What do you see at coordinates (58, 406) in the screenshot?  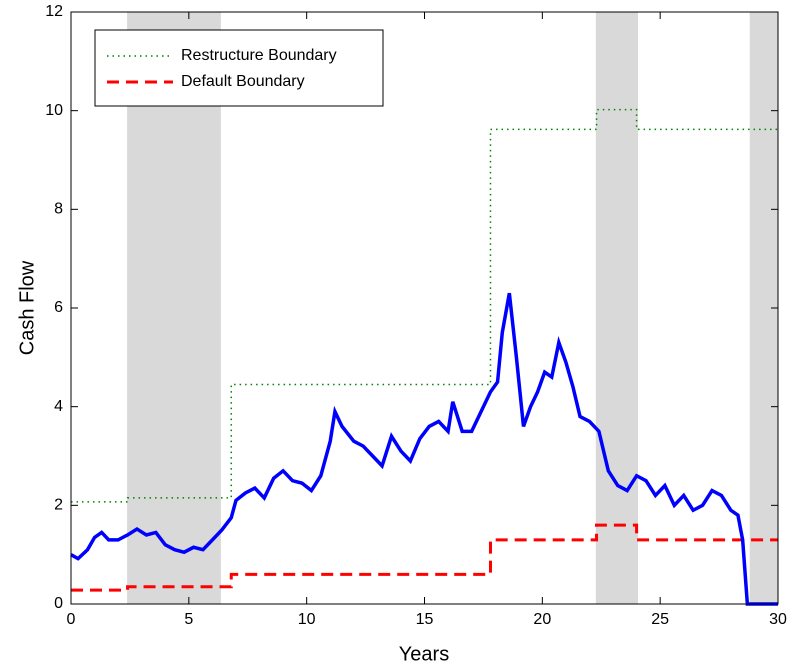 I see `y-tick-label: 4` at bounding box center [58, 406].